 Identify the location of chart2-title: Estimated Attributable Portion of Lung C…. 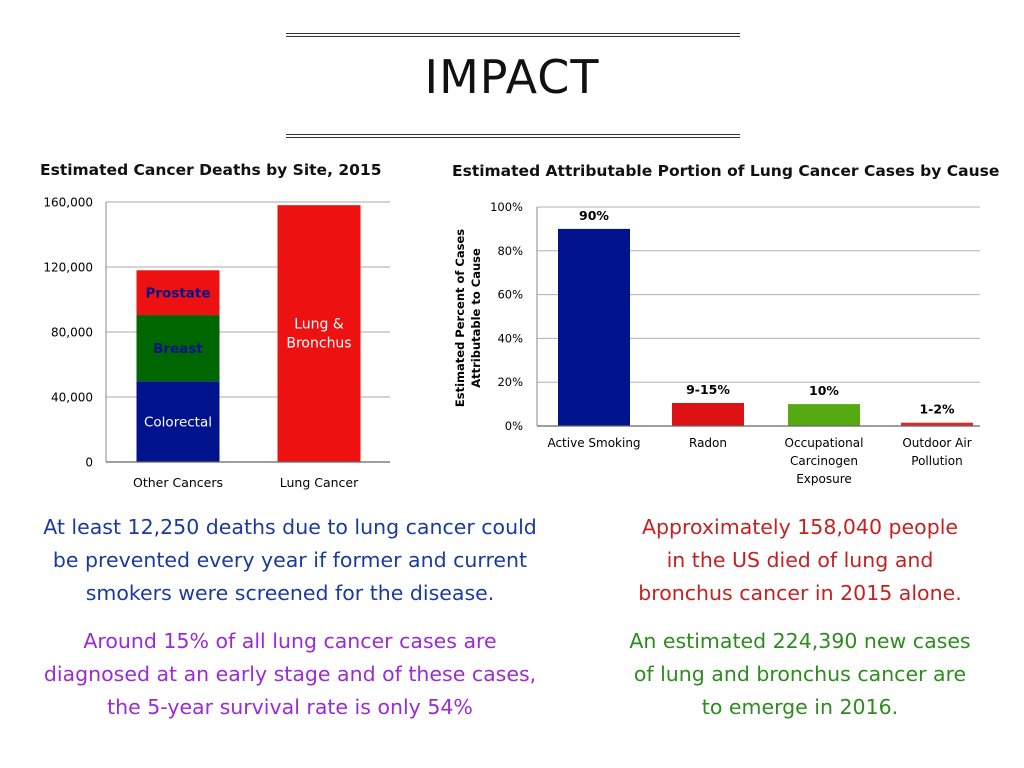
(726, 171).